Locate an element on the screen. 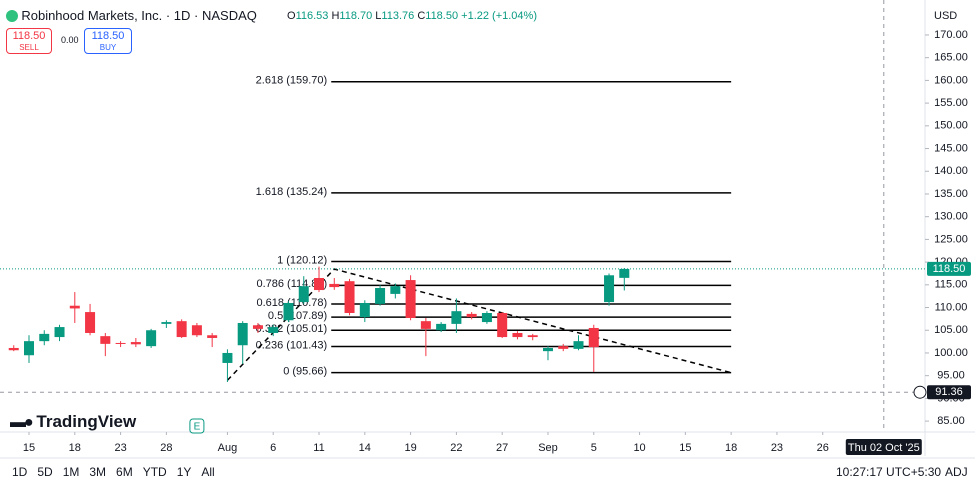 This screenshot has height=488, width=975. range-bar: 1D 5D 1M 3M 6M YTD 1Y All is located at coordinates (118, 472).